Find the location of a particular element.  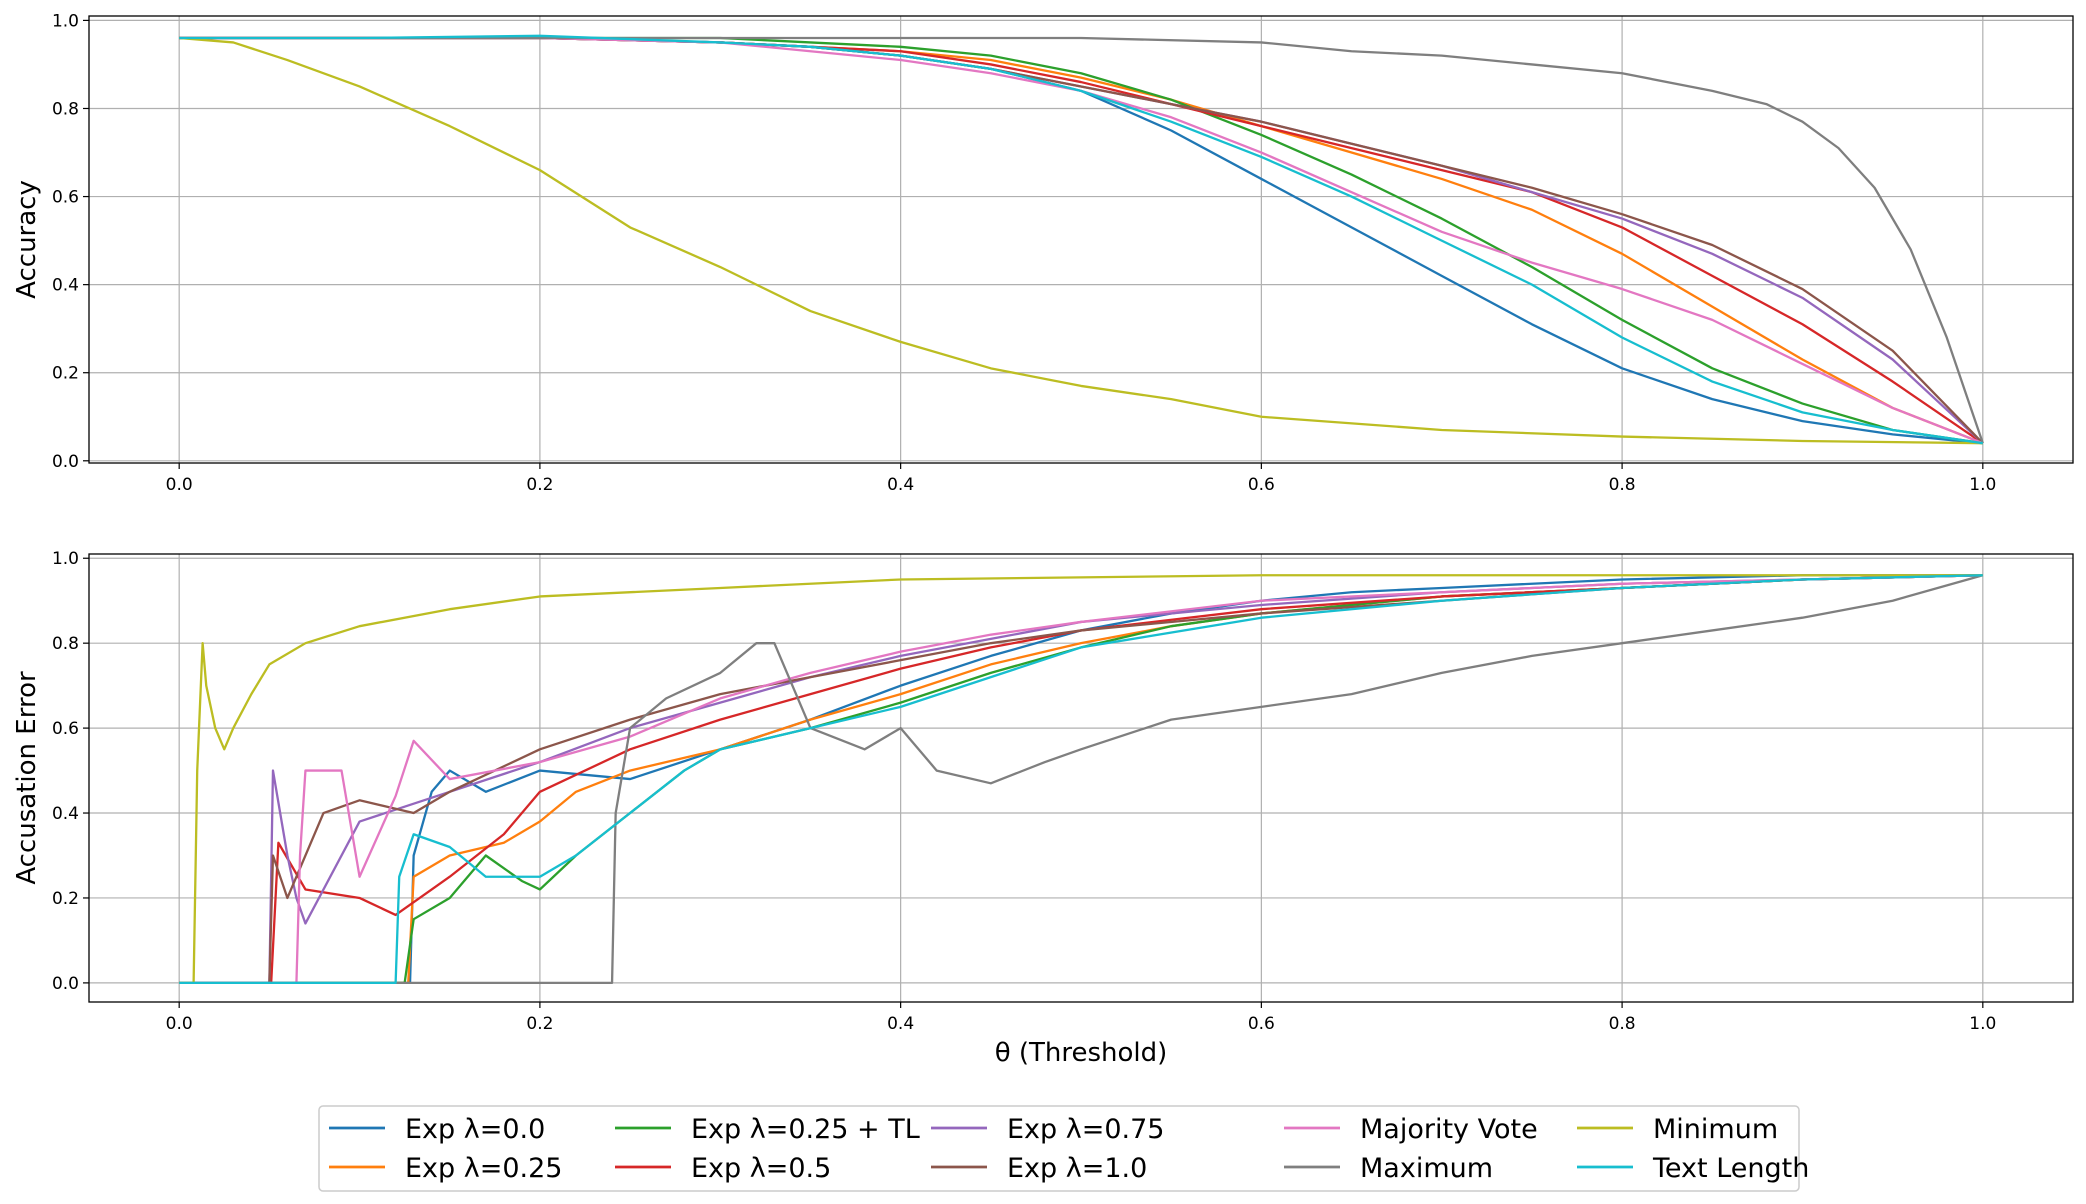

legend-label: Maximum is located at coordinates (1426, 1168).